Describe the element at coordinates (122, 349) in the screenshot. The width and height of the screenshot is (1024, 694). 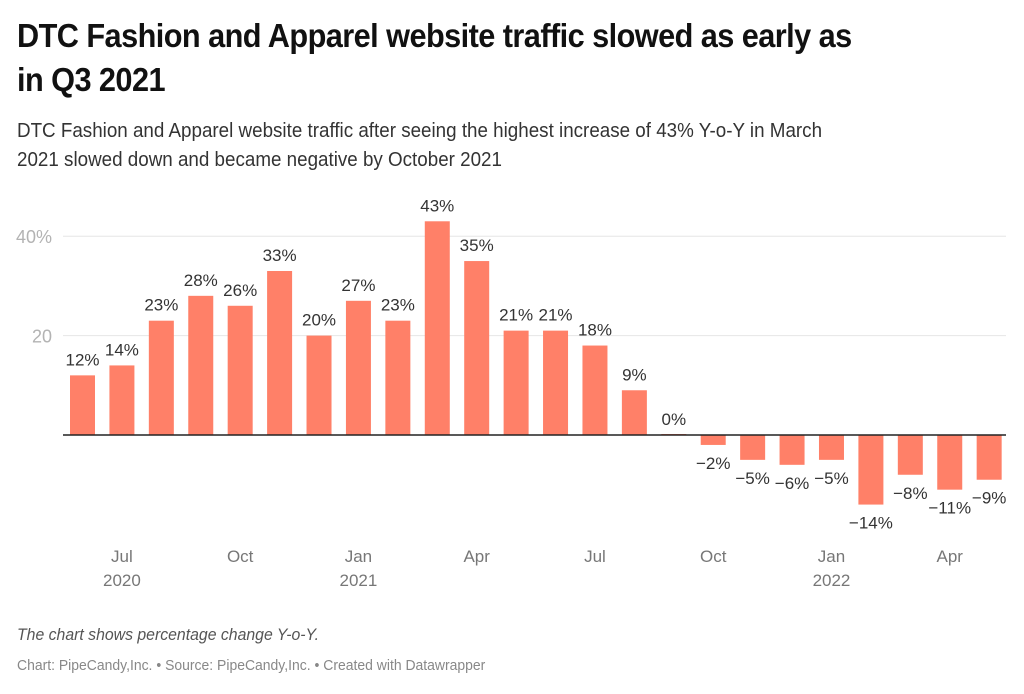
I see `bar-value-label: 14%` at that location.